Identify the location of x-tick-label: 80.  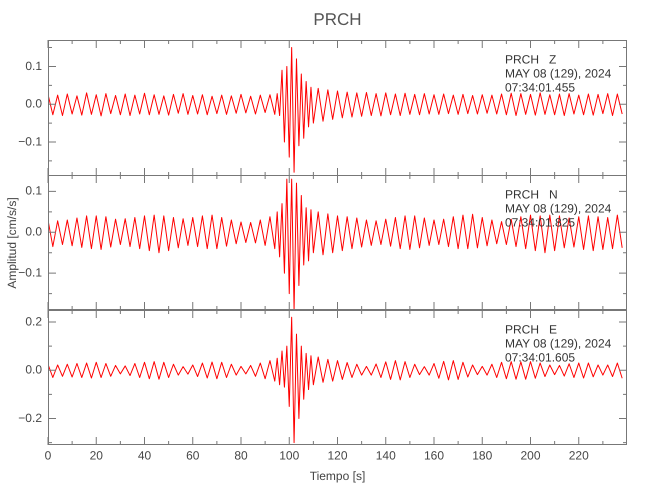
(241, 455).